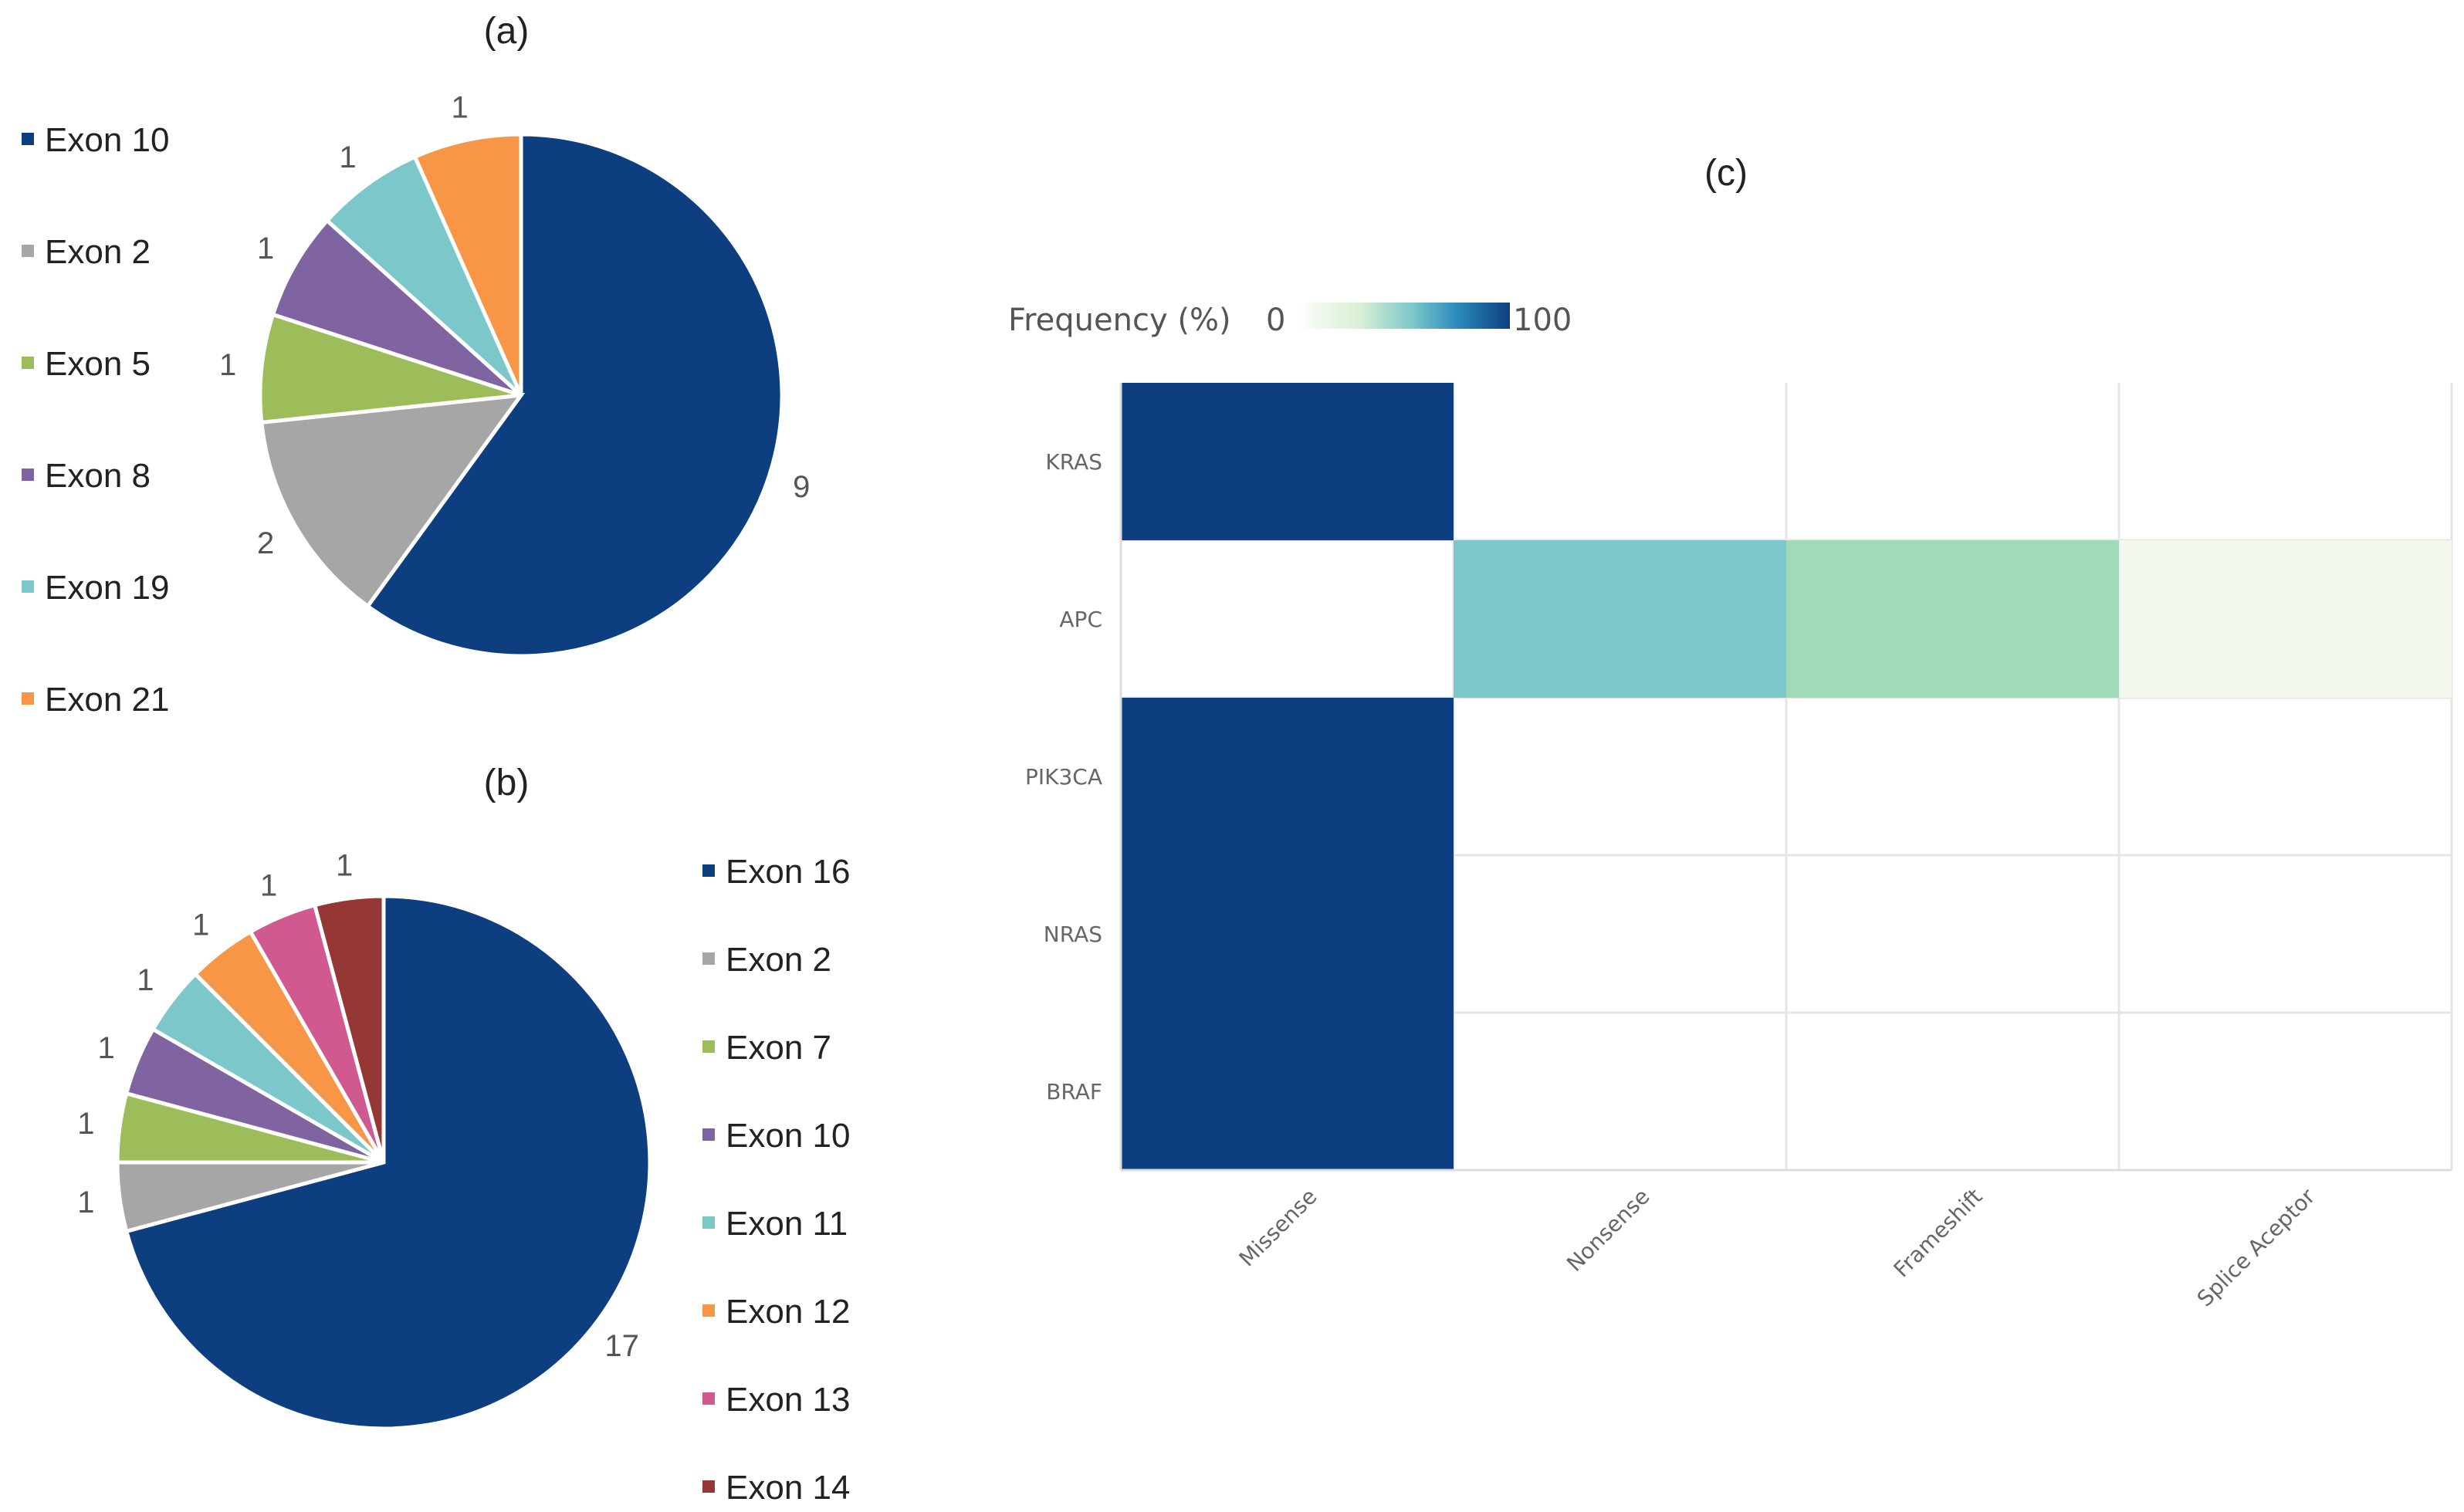 This screenshot has height=1512, width=2464. What do you see at coordinates (1290, 320) in the screenshot?
I see `colorbar: Frequency (%) 0 100` at bounding box center [1290, 320].